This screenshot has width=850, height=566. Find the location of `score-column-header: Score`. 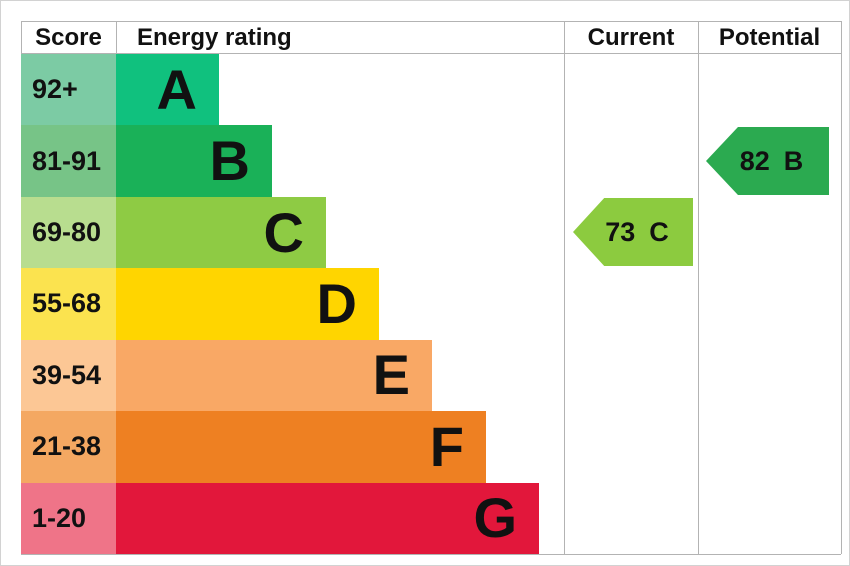

score-column-header: Score is located at coordinates (68, 37).